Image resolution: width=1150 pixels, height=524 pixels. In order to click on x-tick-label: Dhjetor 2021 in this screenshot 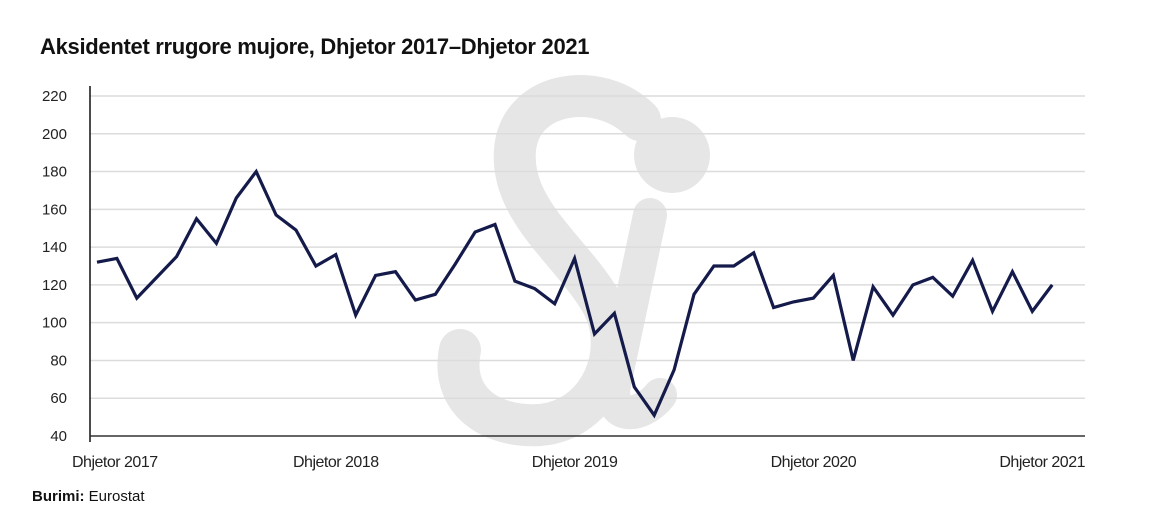, I will do `click(1042, 462)`.